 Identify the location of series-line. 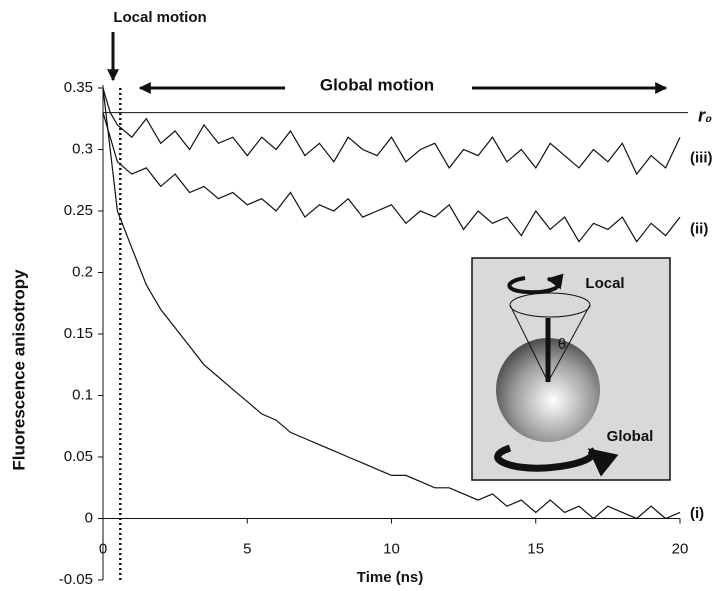
(391, 131).